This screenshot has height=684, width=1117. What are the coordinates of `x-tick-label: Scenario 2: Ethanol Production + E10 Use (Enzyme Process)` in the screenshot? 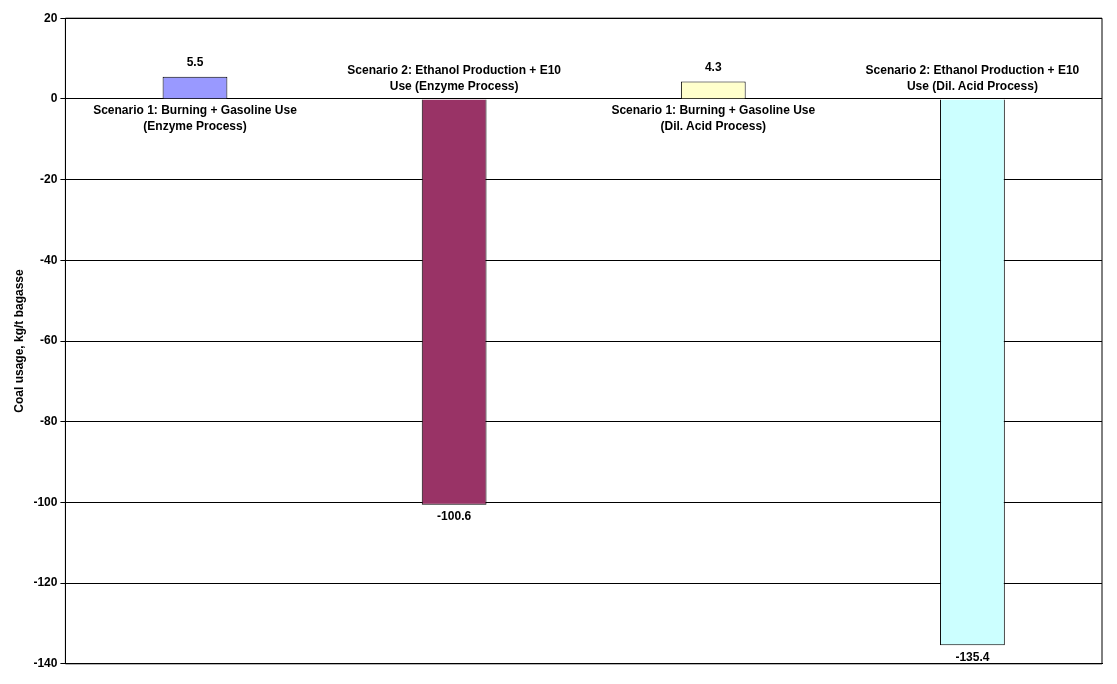 It's located at (454, 78).